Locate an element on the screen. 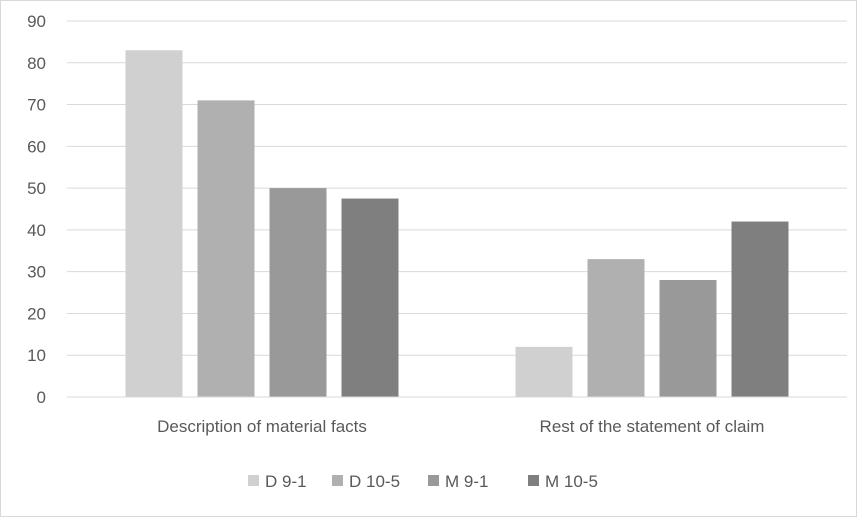  legend-label-3: M 9-1 is located at coordinates (466, 481).